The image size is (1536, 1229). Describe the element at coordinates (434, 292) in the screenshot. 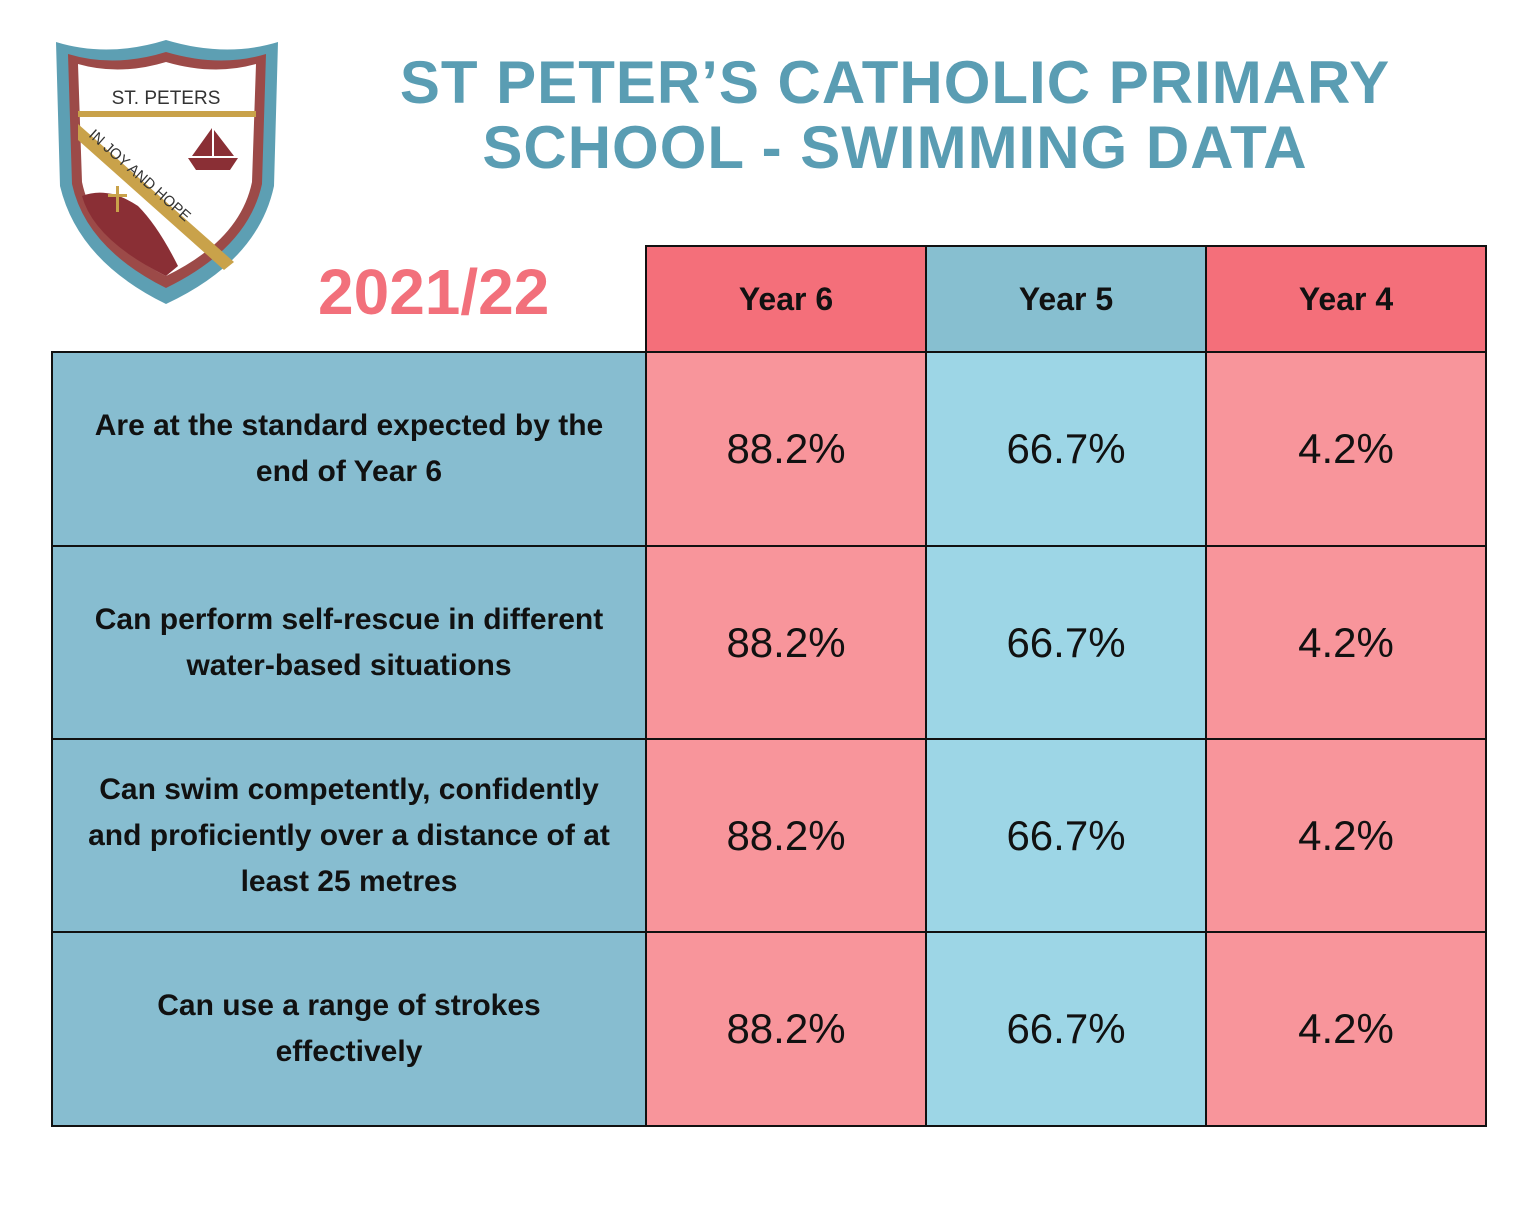

I see `school-year: 2021/22` at that location.